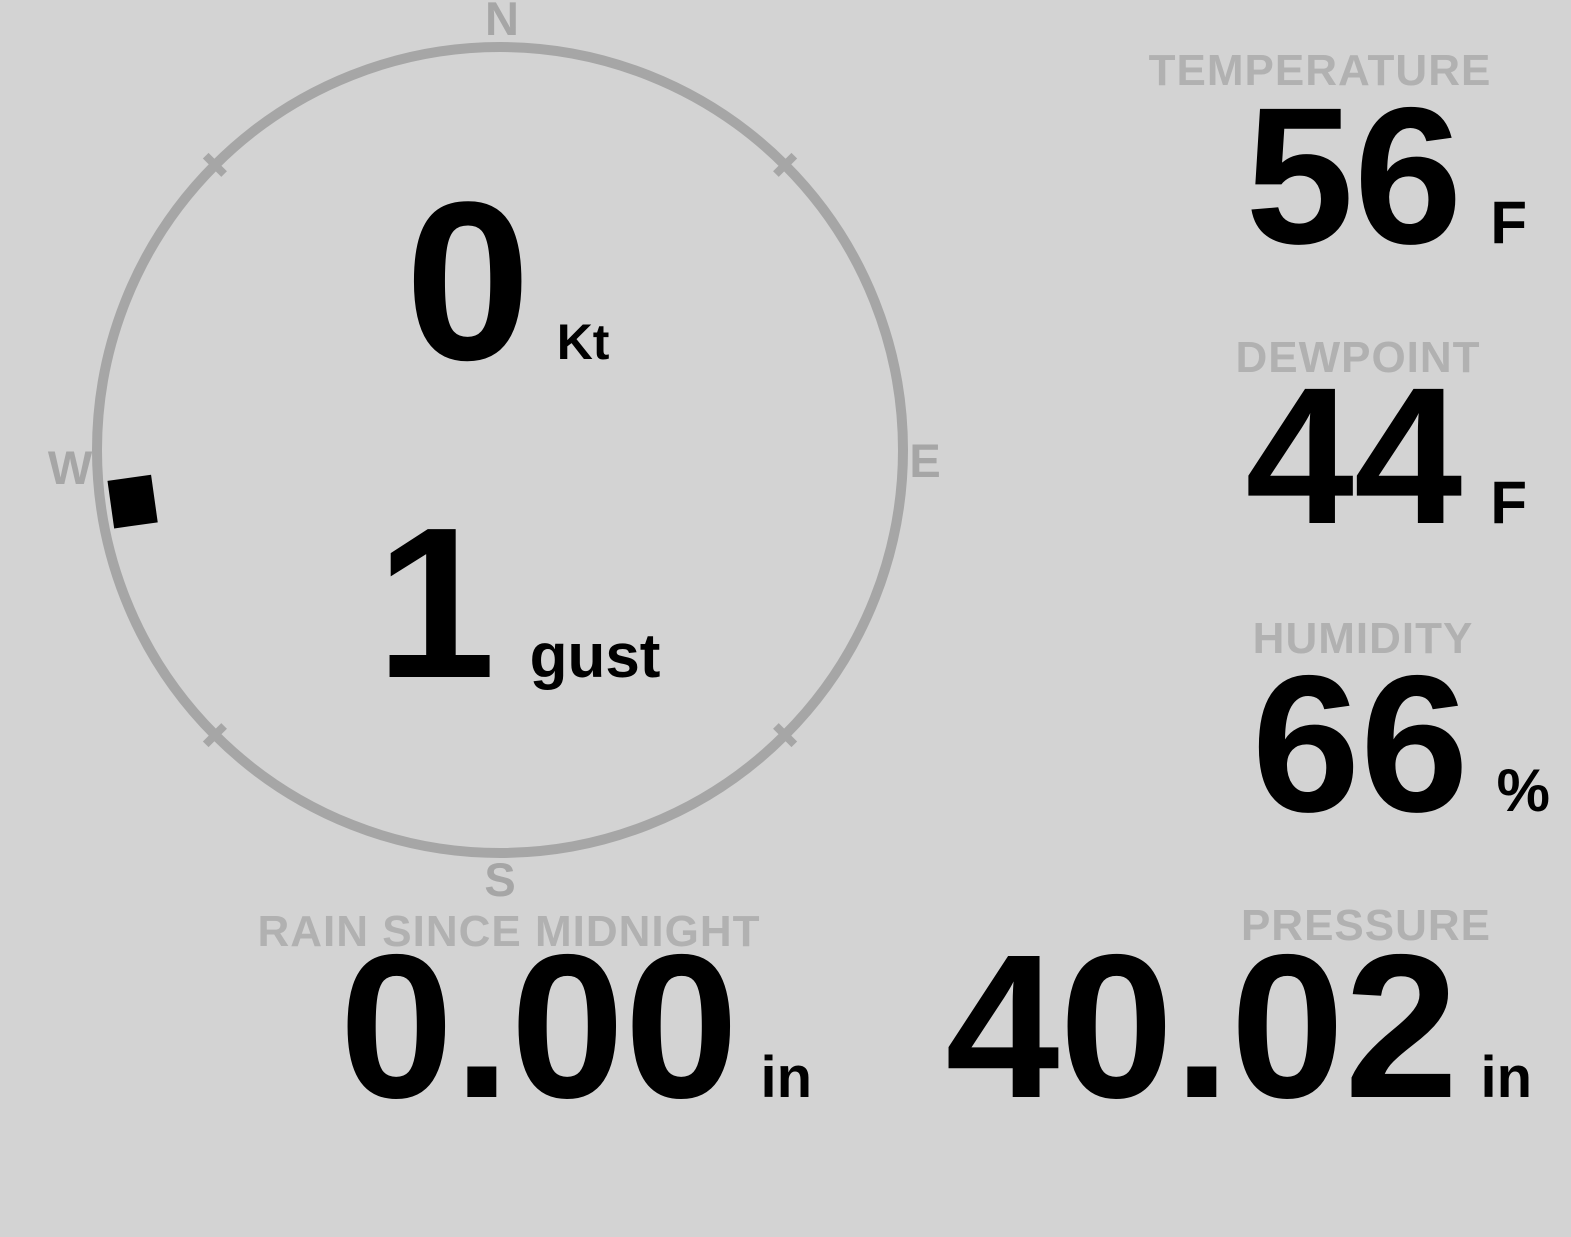  I want to click on temperature-reading: 56 F, so click(1386, 176).